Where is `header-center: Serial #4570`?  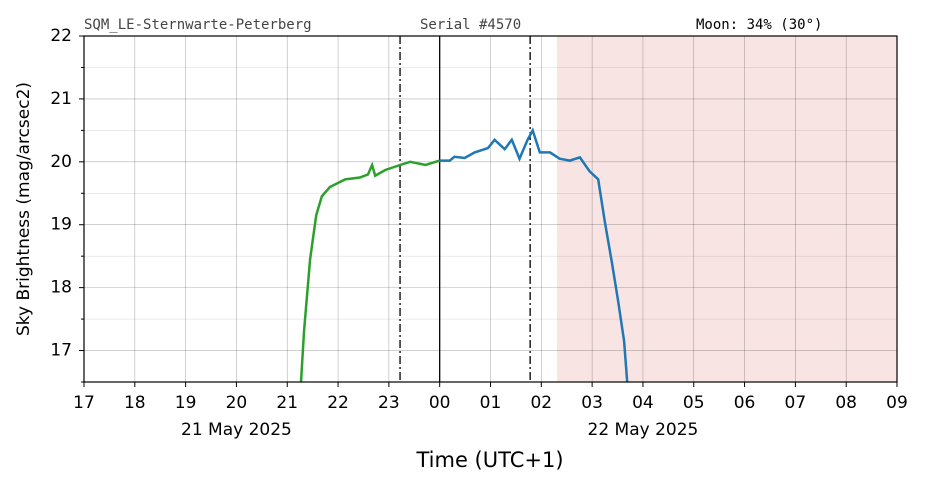
header-center: Serial #4570 is located at coordinates (470, 25).